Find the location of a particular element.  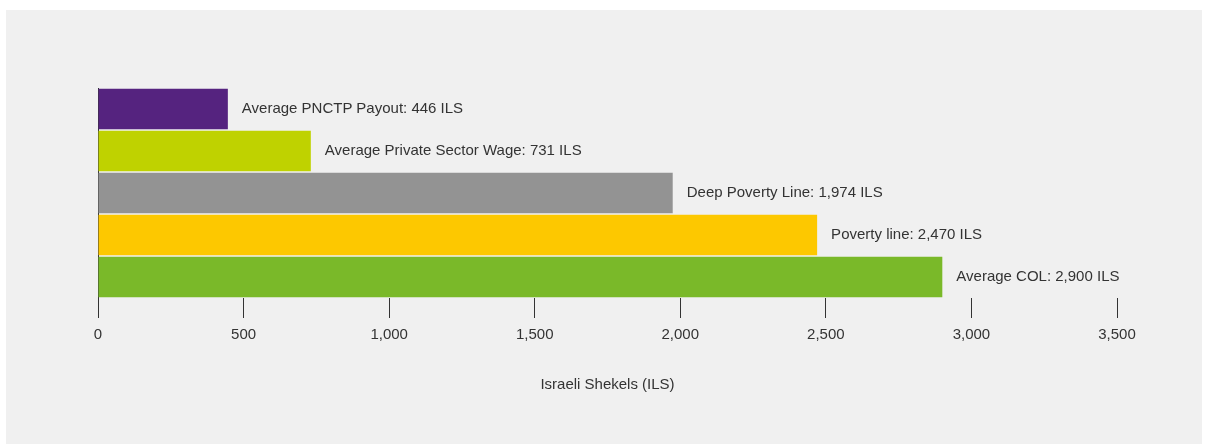

x-tick-label: 3,000 is located at coordinates (971, 334).